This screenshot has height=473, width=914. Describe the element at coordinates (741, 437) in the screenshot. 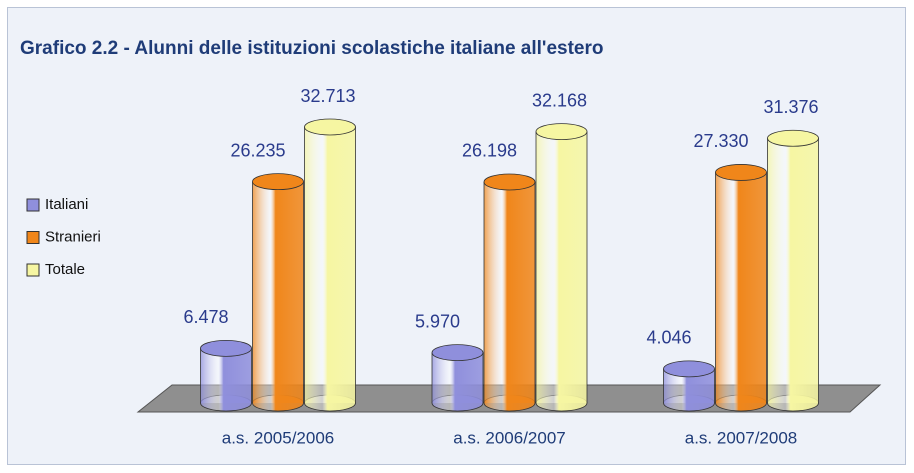

I see `x-tick-label: a.s. 2007/2008` at that location.